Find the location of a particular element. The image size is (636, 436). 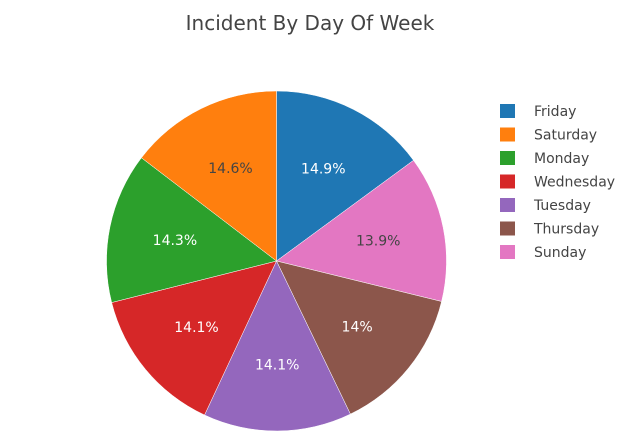

legend-swatch-tuesday is located at coordinates (507, 205).